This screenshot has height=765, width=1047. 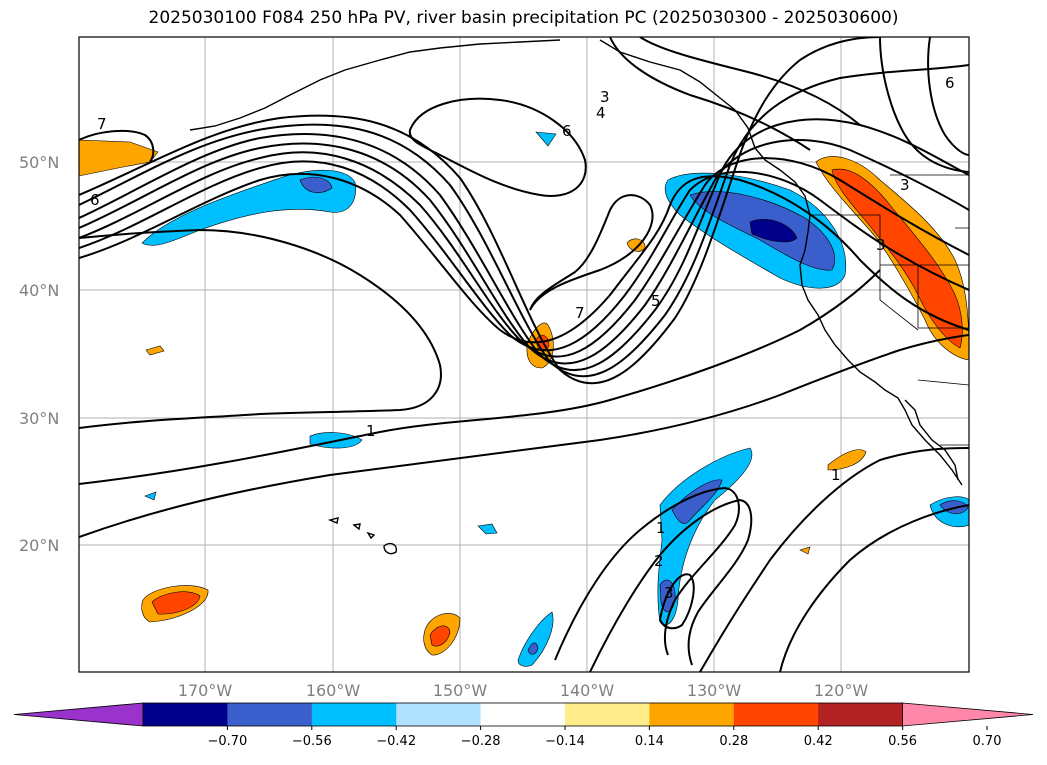 What do you see at coordinates (656, 301) in the screenshot?
I see `contour-label: 5` at bounding box center [656, 301].